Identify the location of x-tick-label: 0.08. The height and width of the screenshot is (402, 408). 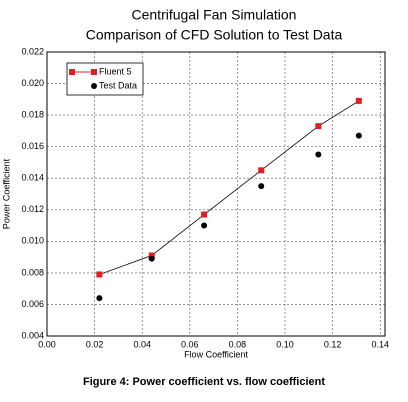
(238, 344).